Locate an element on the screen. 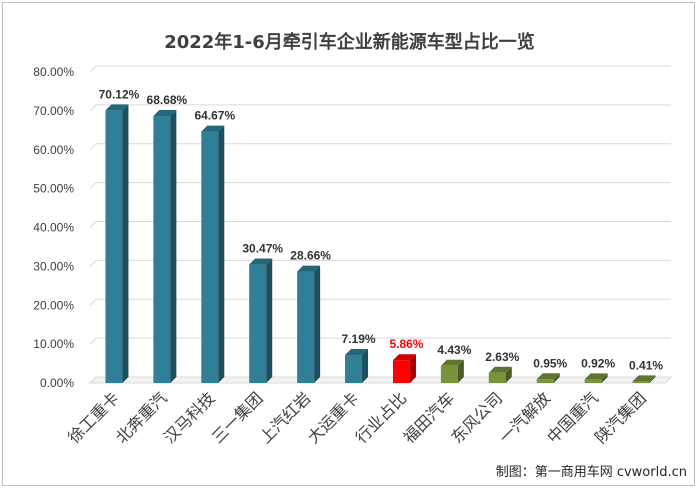 The height and width of the screenshot is (490, 699). data-label: 2.63% is located at coordinates (502, 357).